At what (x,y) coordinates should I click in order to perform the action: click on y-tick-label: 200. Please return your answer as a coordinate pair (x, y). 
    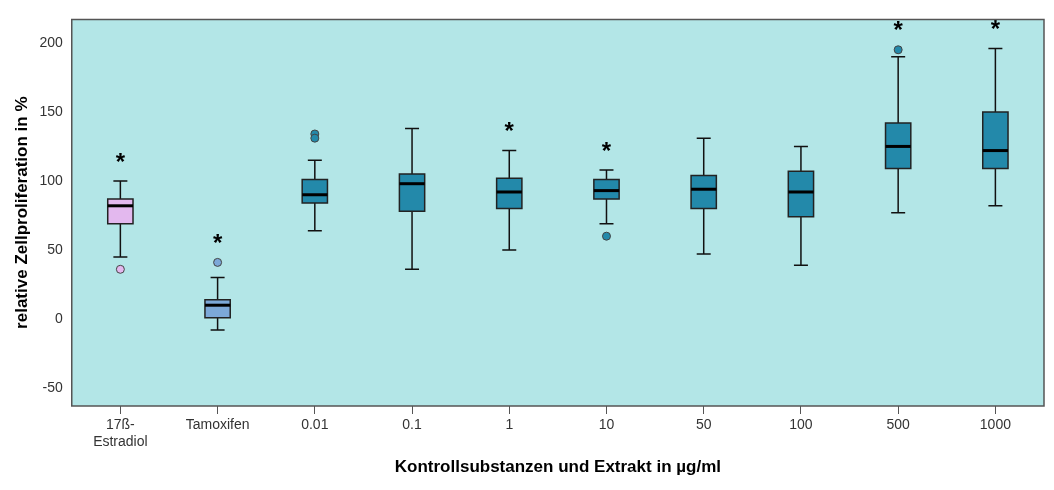
    Looking at the image, I should click on (51, 41).